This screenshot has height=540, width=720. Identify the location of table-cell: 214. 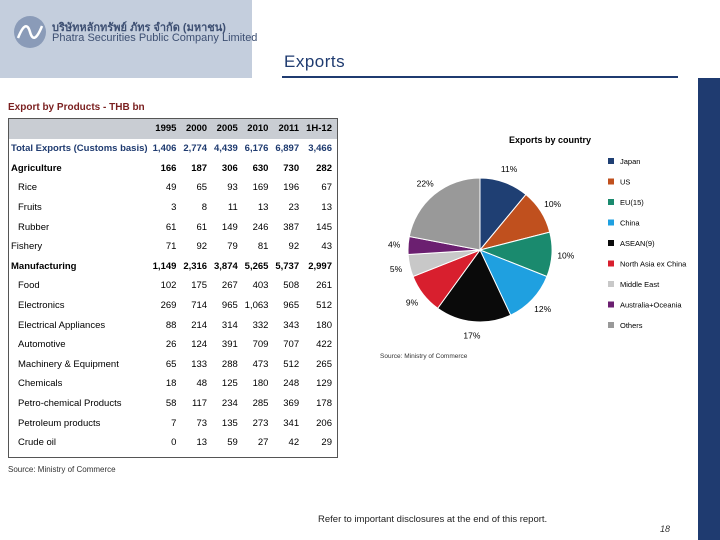
(199, 325).